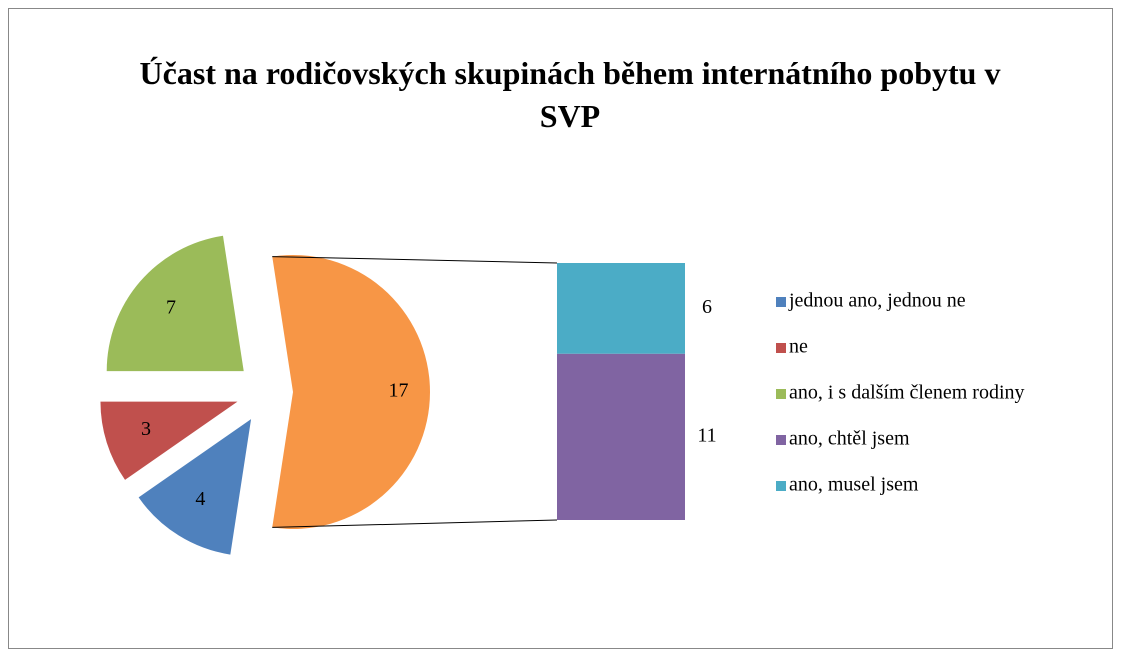 The width and height of the screenshot is (1121, 653). Describe the element at coordinates (854, 485) in the screenshot. I see `legend-label: ano, musel jsem` at that location.